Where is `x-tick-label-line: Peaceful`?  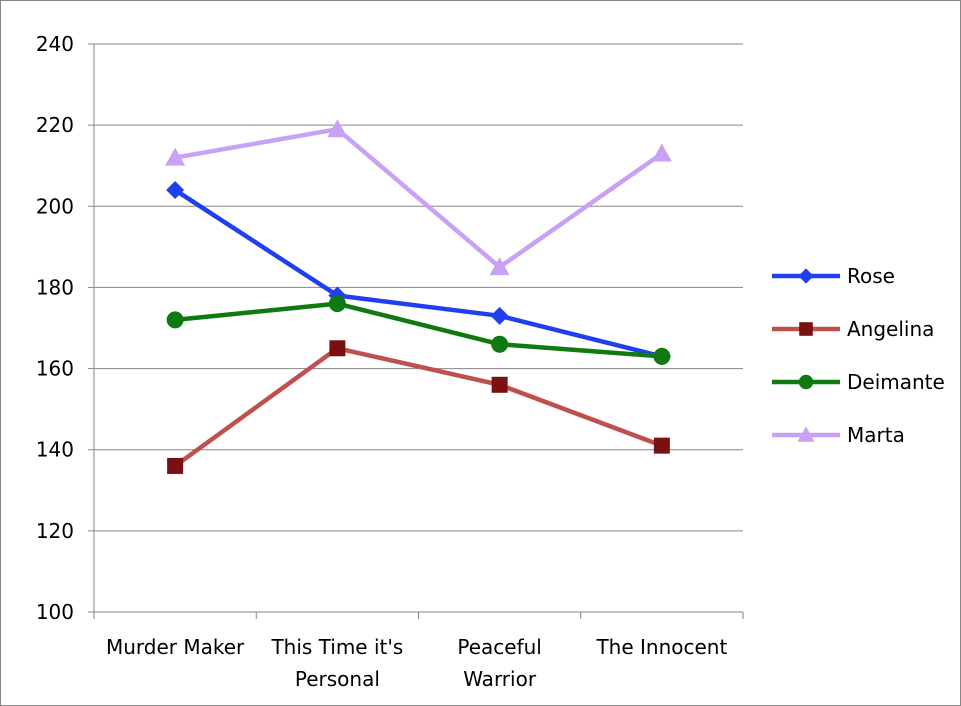
x-tick-label-line: Peaceful is located at coordinates (499, 647).